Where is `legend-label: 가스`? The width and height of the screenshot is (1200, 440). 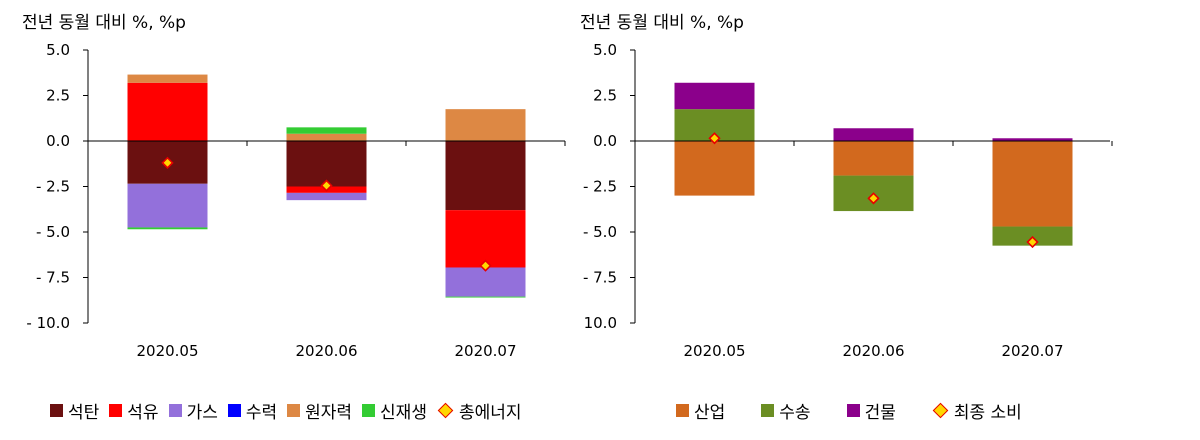 legend-label: 가스 is located at coordinates (202, 413).